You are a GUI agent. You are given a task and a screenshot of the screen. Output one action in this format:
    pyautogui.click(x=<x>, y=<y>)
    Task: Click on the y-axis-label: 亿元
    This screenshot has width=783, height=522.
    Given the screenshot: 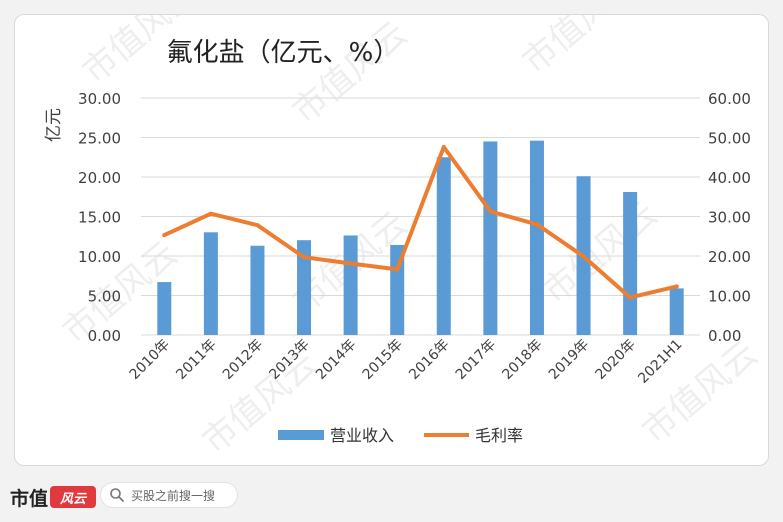 What is the action you would take?
    pyautogui.click(x=54, y=125)
    